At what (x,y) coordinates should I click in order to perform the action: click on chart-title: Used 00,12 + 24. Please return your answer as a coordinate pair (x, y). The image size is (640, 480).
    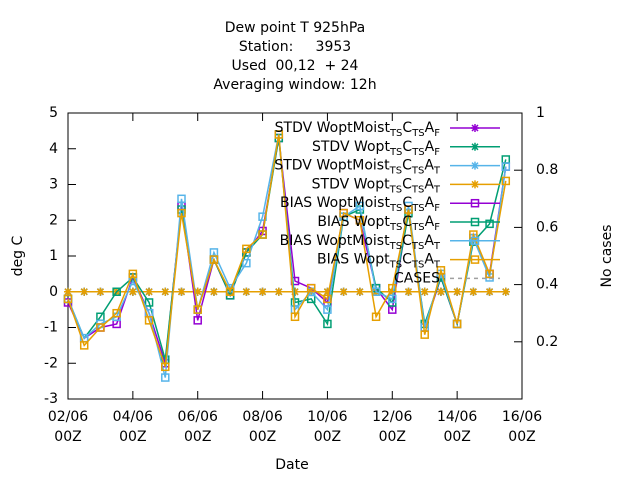
    Looking at the image, I should click on (295, 66).